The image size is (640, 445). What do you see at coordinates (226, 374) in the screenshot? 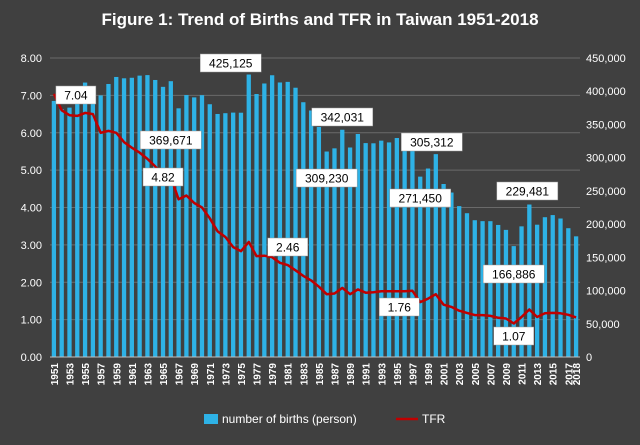
I see `x-tick-label: 1973` at bounding box center [226, 374].